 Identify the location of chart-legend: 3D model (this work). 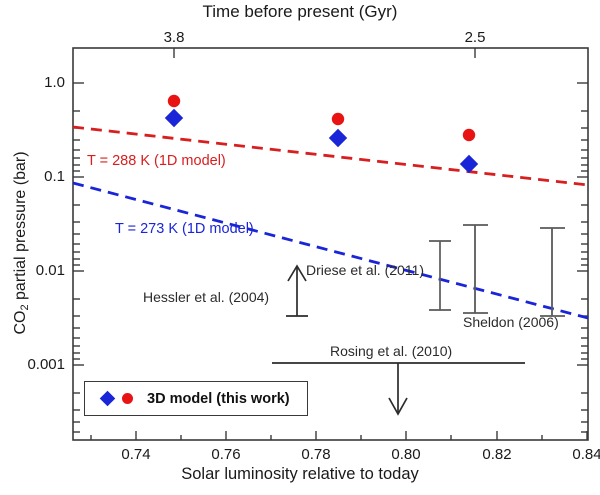
(196, 398).